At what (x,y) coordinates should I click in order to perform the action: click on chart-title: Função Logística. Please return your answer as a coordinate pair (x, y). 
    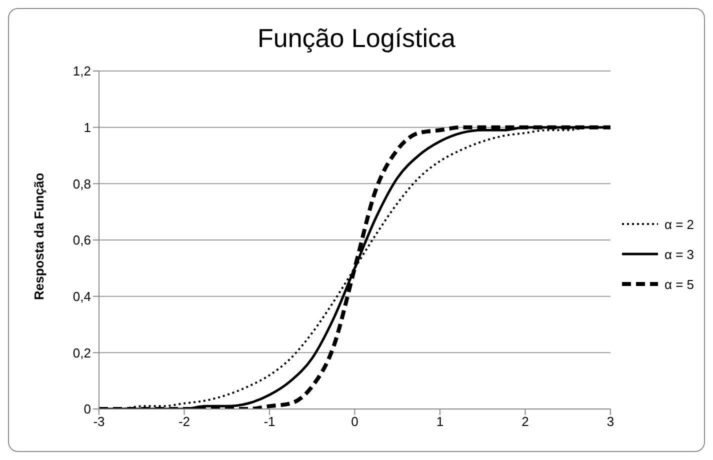
    Looking at the image, I should click on (356, 39).